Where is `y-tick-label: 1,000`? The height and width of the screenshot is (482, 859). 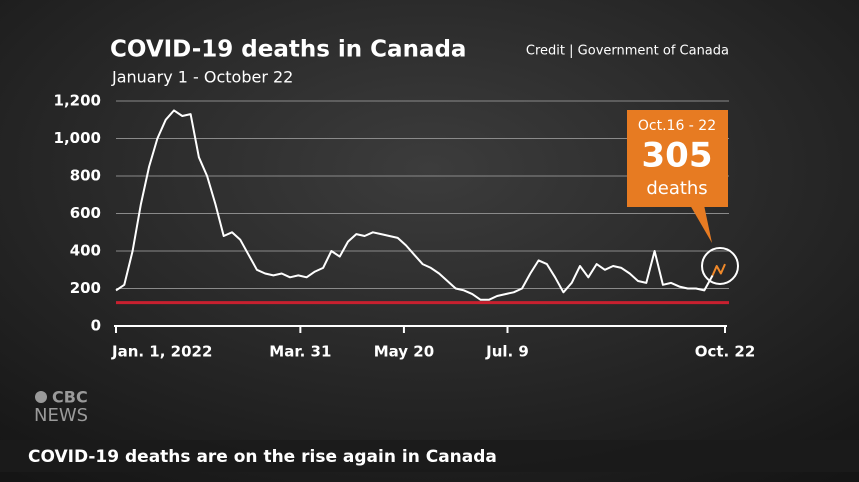 y-tick-label: 1,000 is located at coordinates (77, 138).